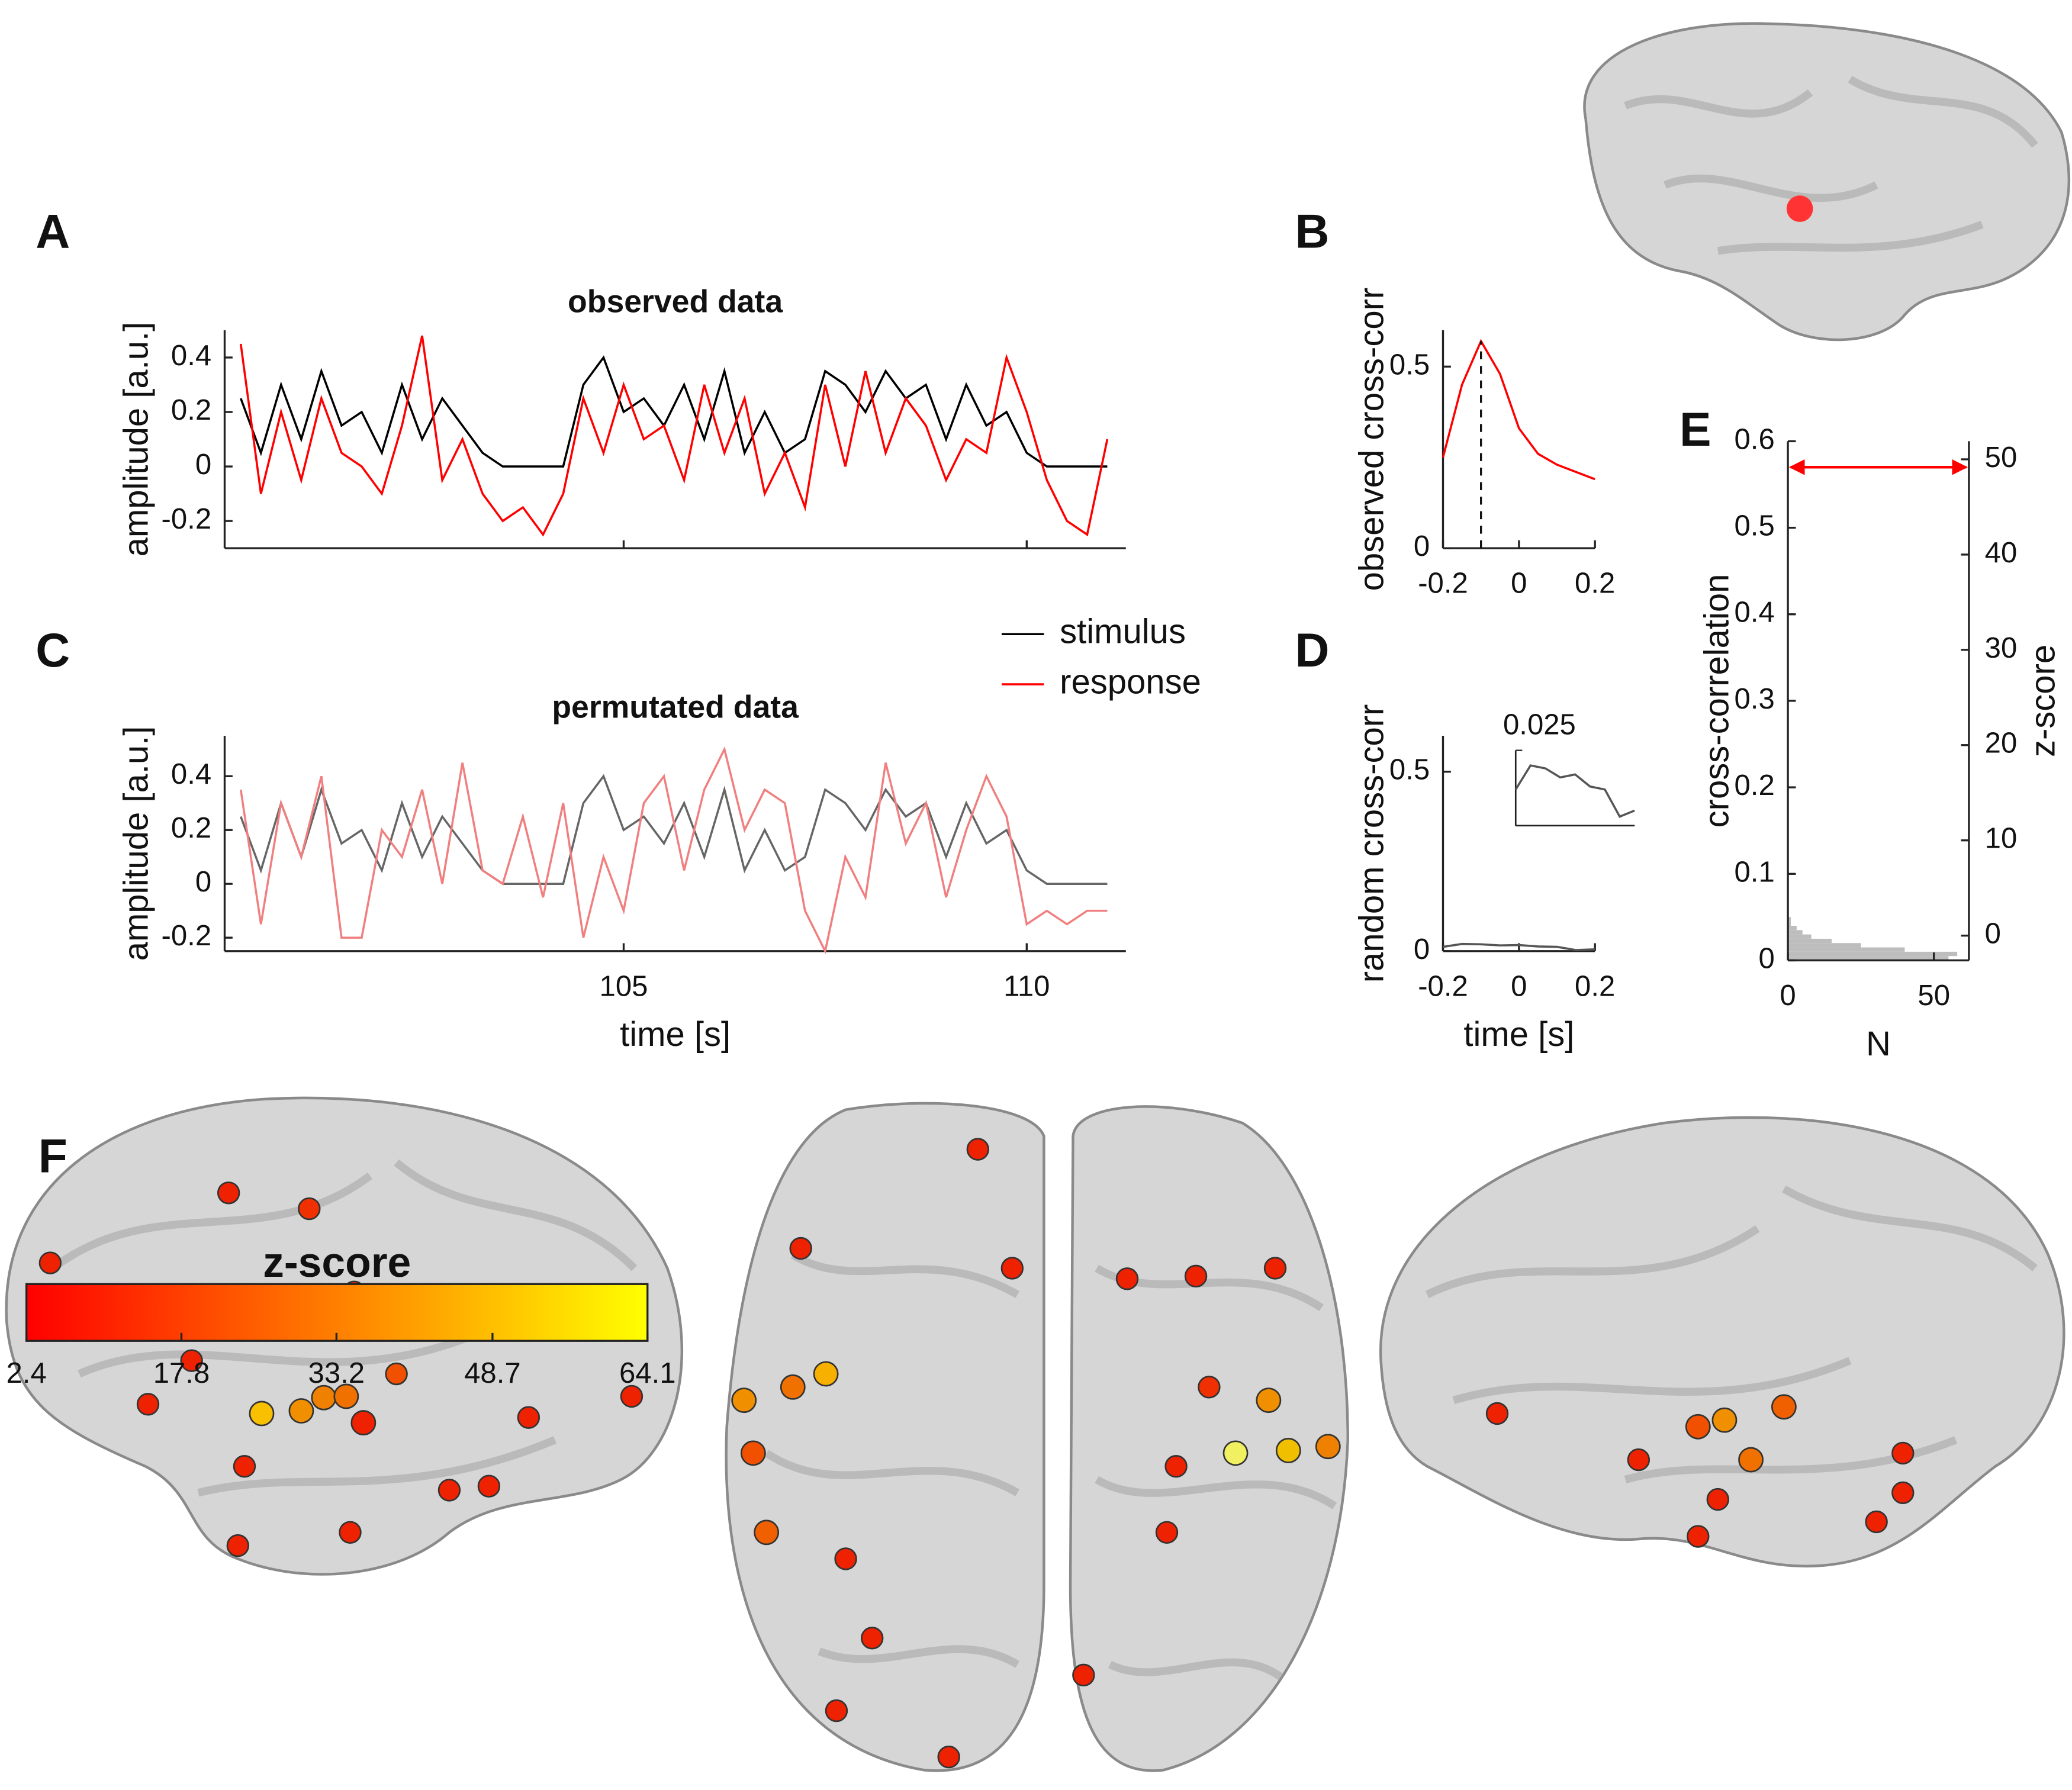 The height and width of the screenshot is (1790, 2072). I want to click on chart-title: observed data, so click(675, 301).